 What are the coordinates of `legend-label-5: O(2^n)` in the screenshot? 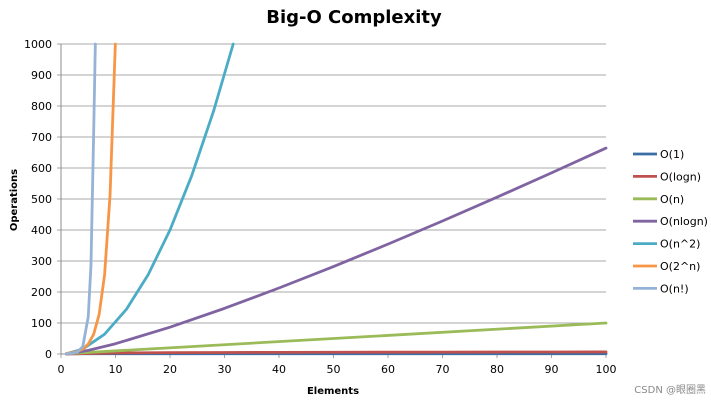 It's located at (680, 266).